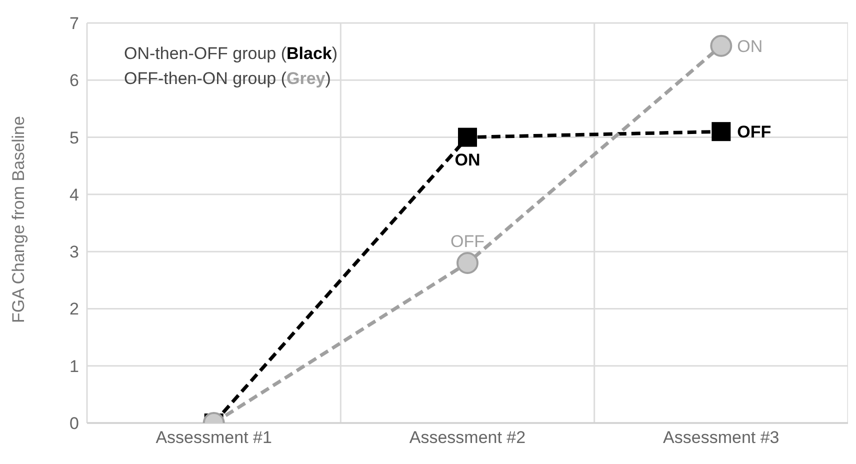  What do you see at coordinates (74, 424) in the screenshot?
I see `y-tick-label: 0` at bounding box center [74, 424].